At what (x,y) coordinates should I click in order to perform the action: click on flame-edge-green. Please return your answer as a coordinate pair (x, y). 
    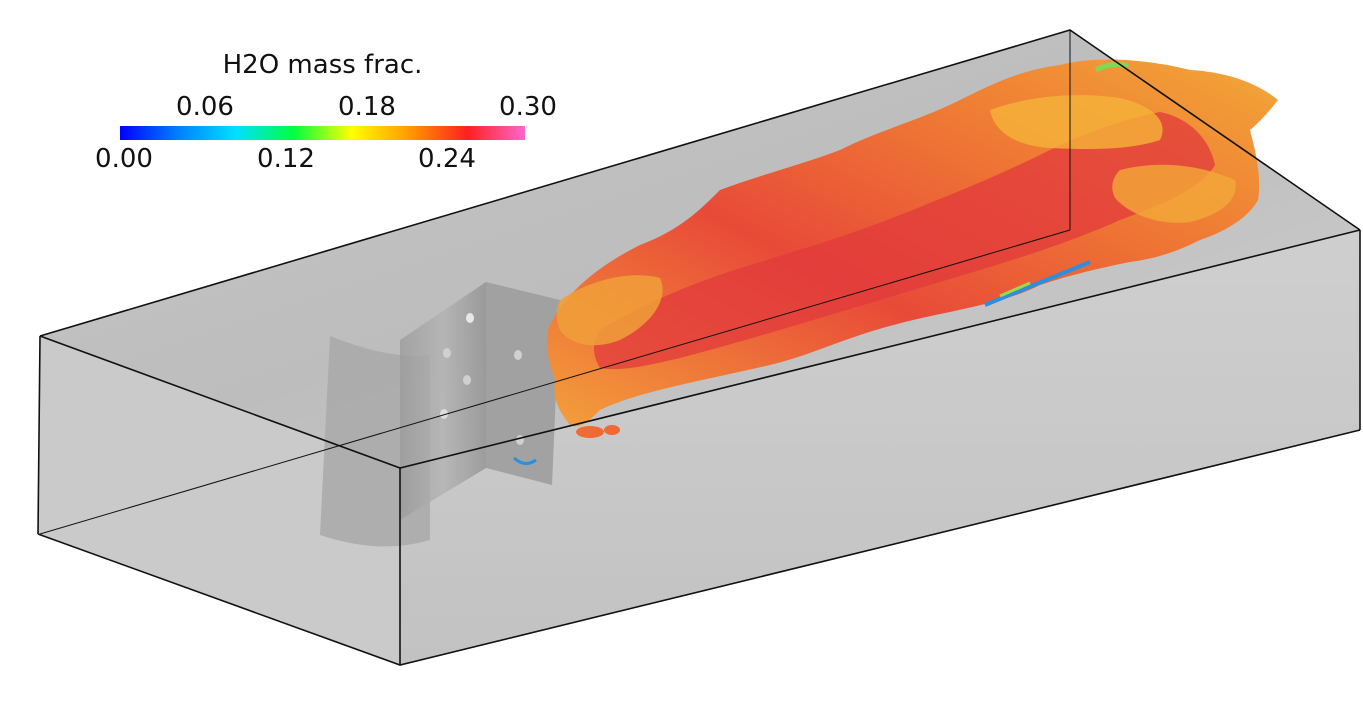
    Looking at the image, I should click on (1111, 67).